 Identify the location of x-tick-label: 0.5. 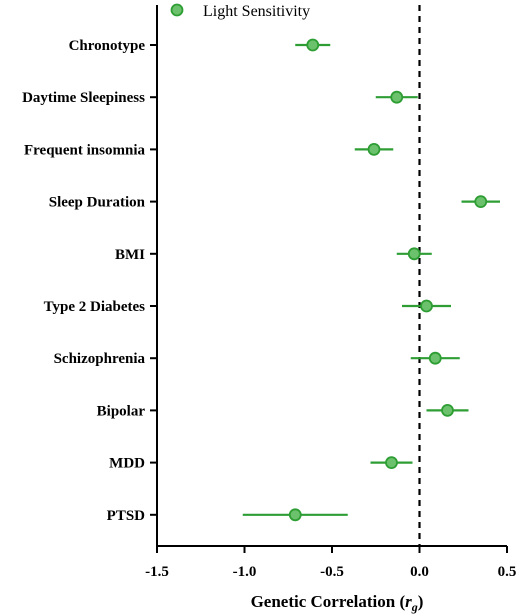
(507, 572).